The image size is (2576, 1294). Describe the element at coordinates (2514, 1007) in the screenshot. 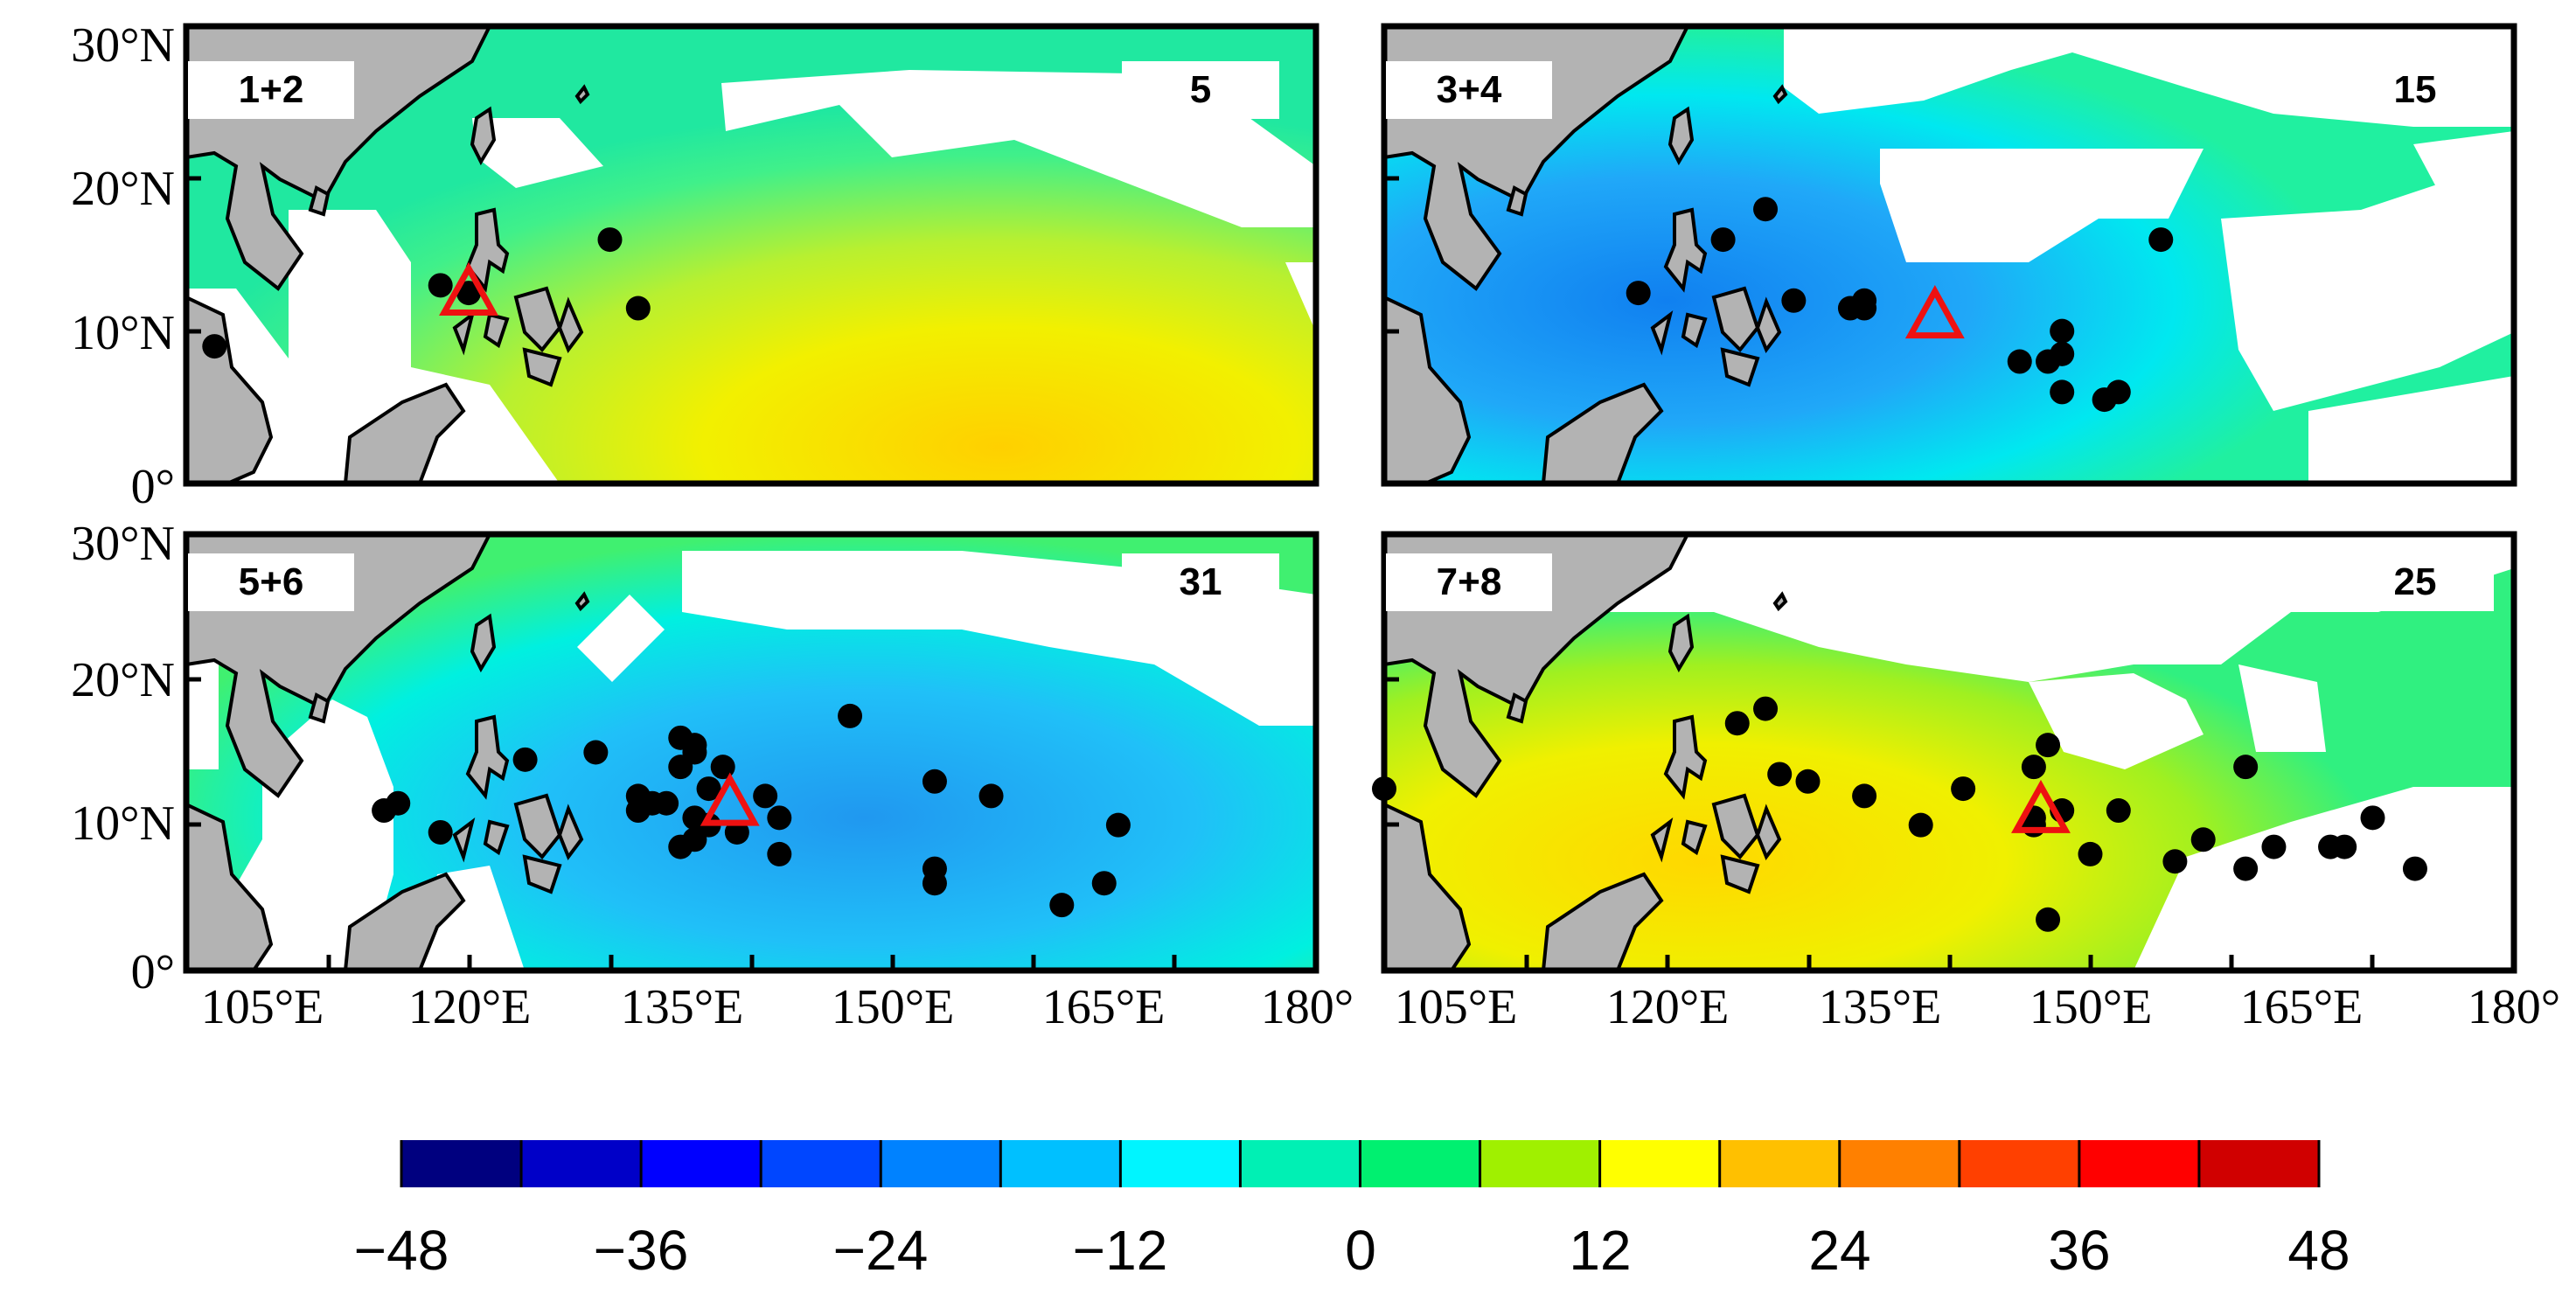

I see `lon-label-180: 180°` at that location.